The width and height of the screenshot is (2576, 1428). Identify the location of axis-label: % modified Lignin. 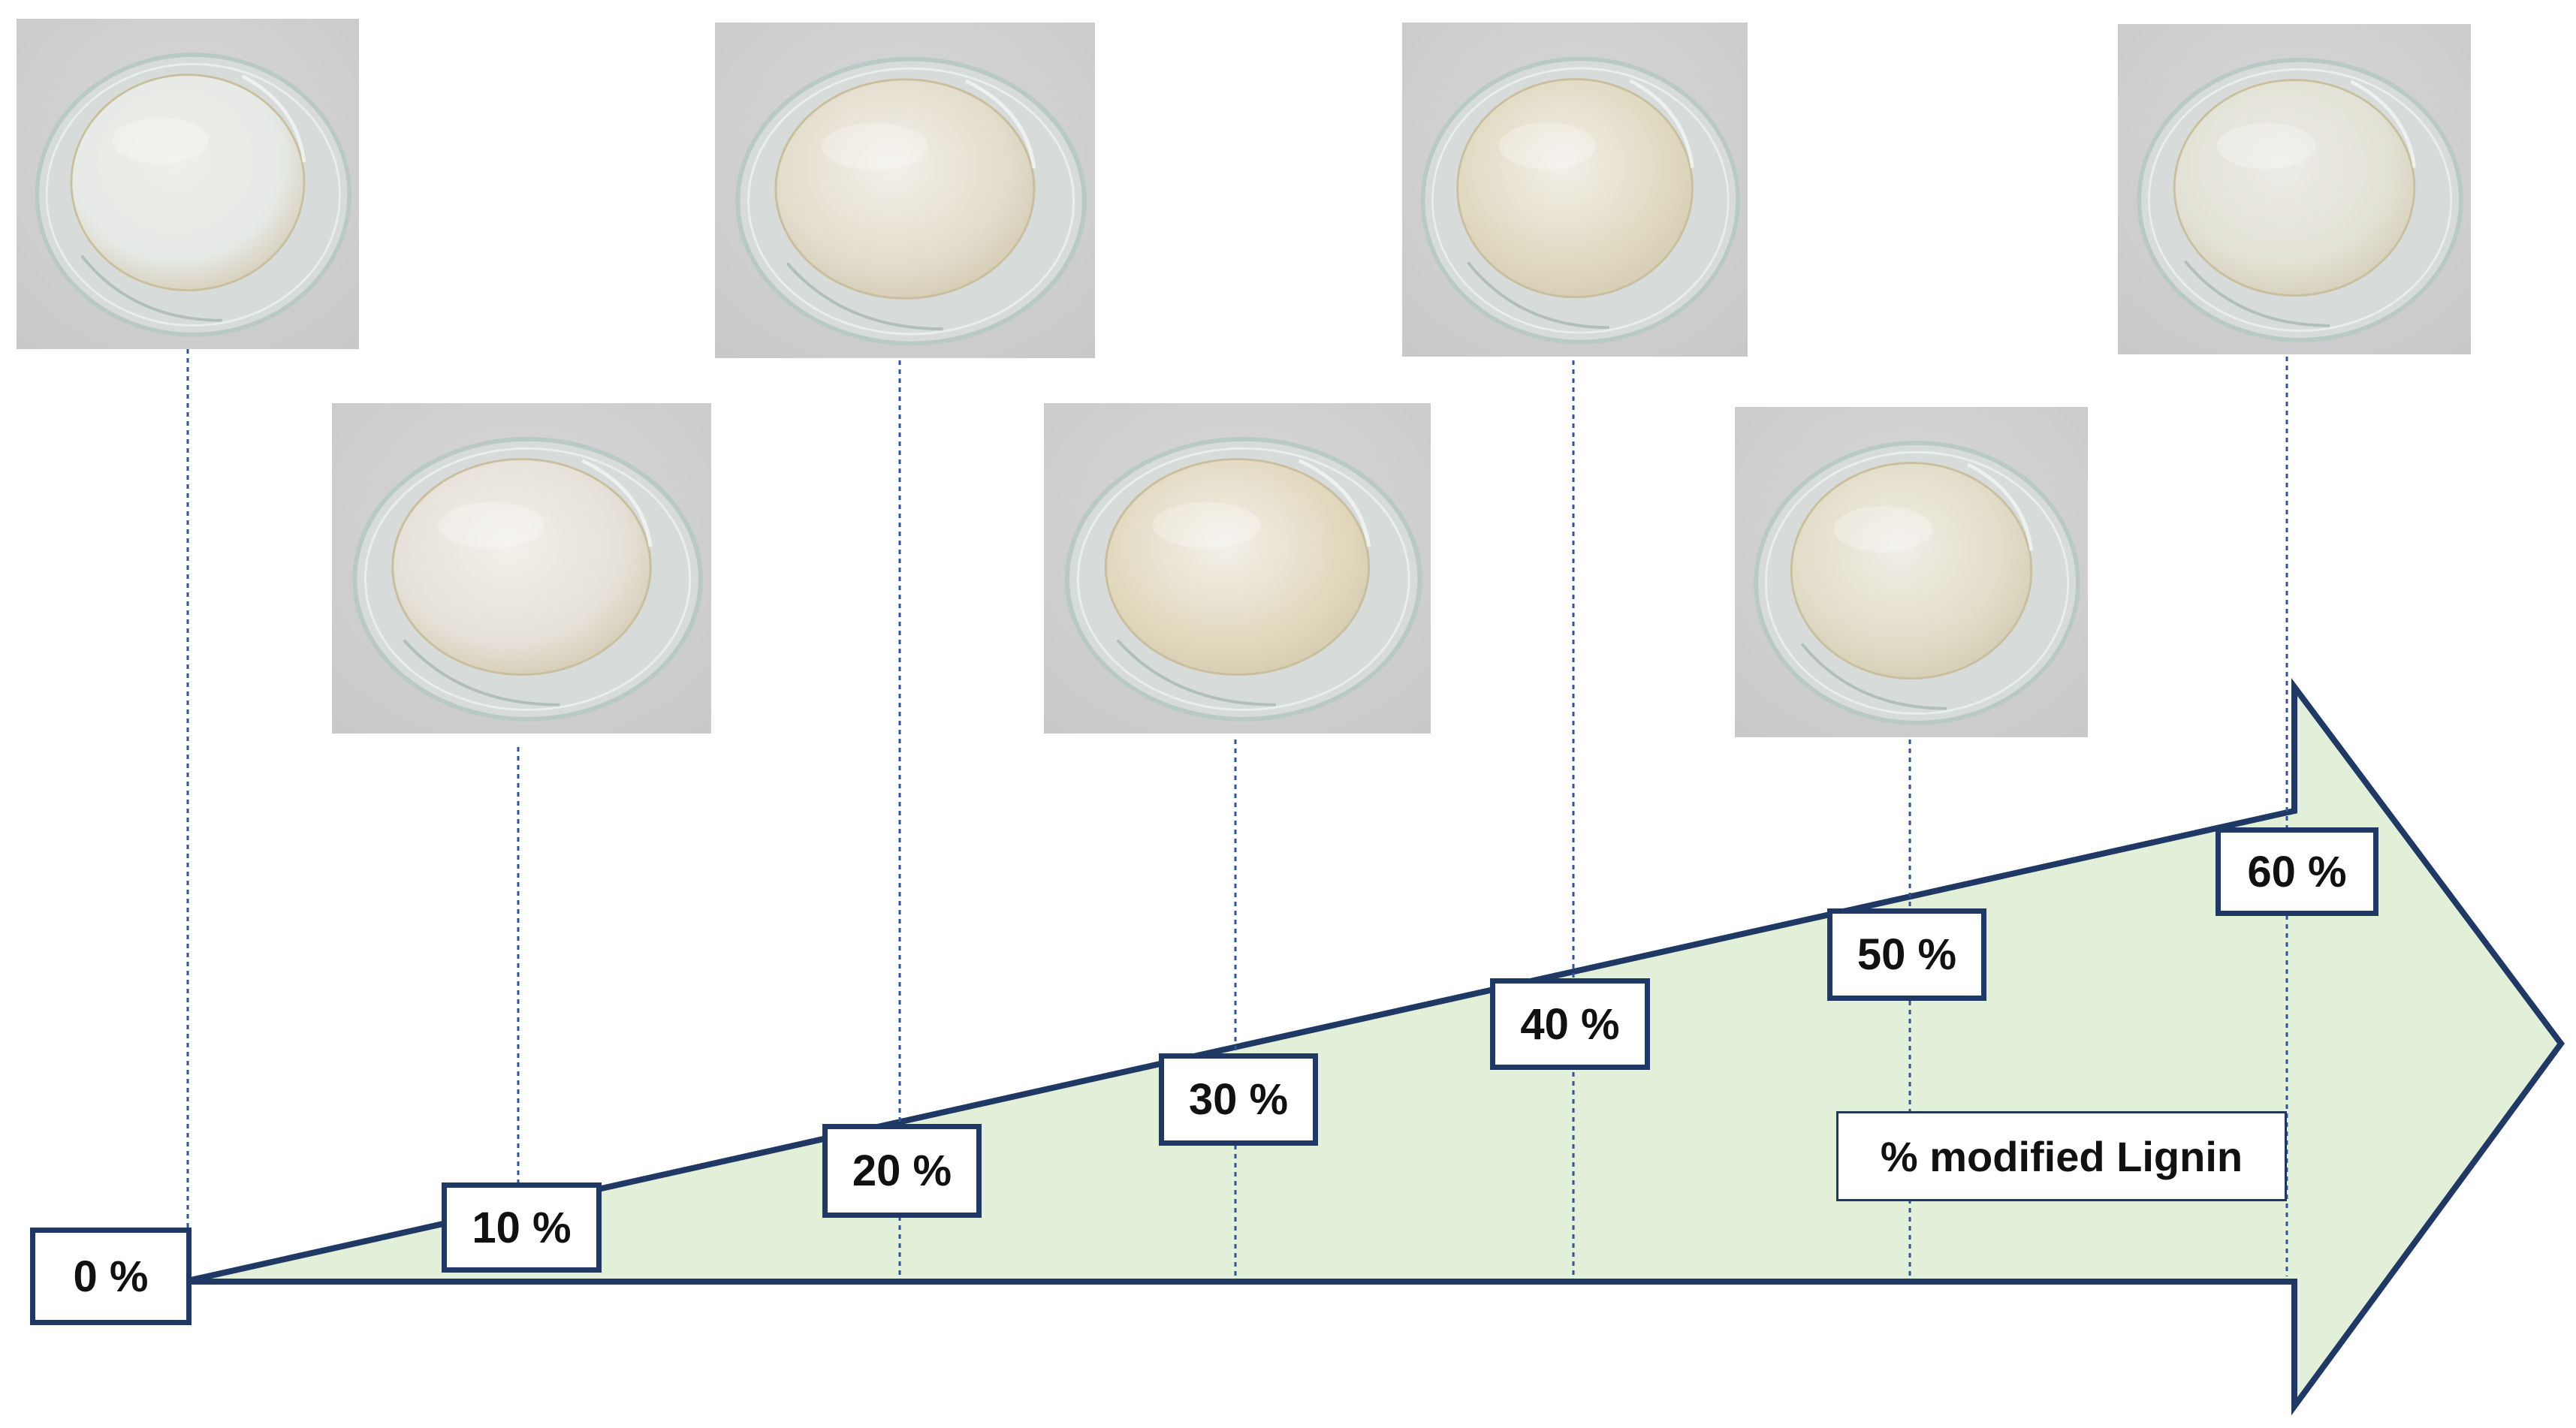
(2061, 1156).